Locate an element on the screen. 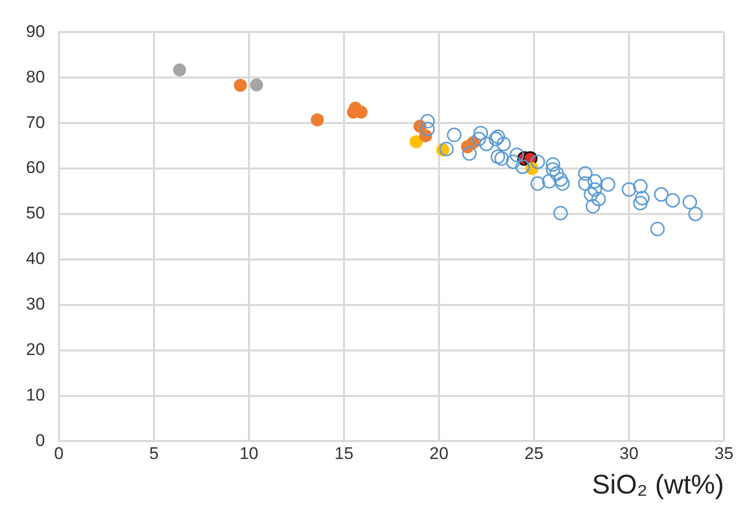  y-tick-label: 10 is located at coordinates (35, 394).